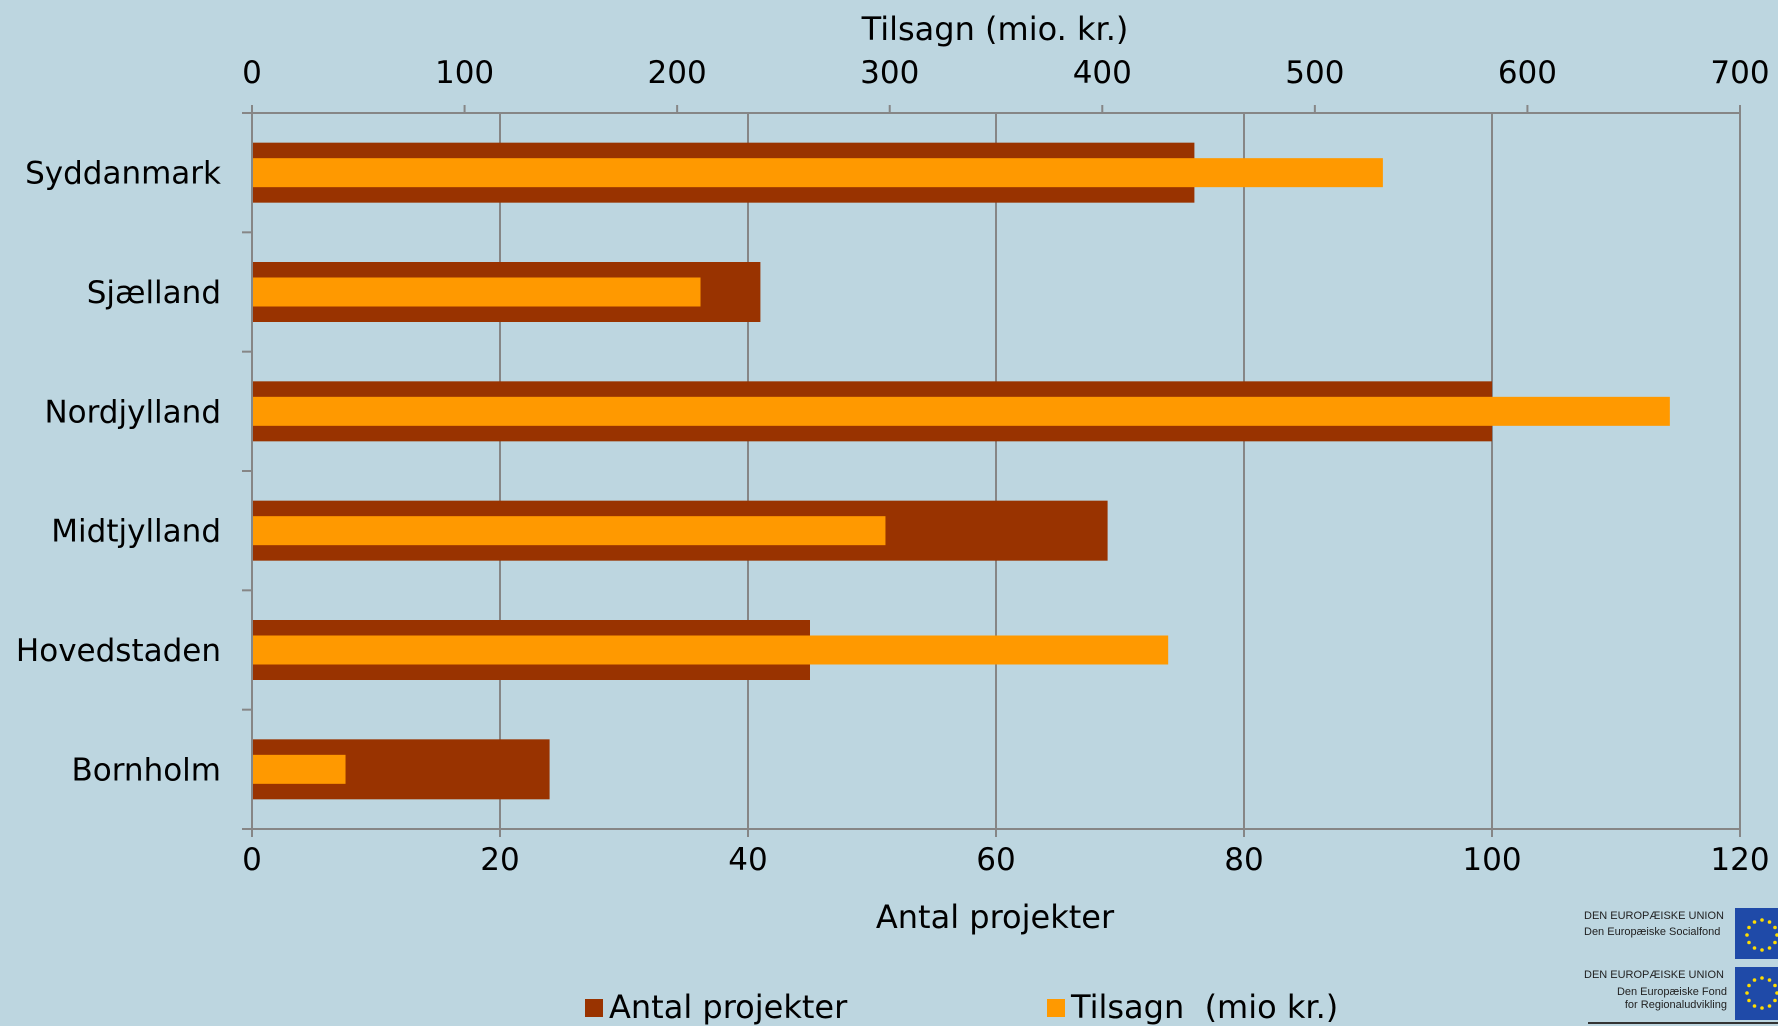 The image size is (1778, 1026). Describe the element at coordinates (594, 1008) in the screenshot. I see `legend-swatch-antal-projekter` at that location.